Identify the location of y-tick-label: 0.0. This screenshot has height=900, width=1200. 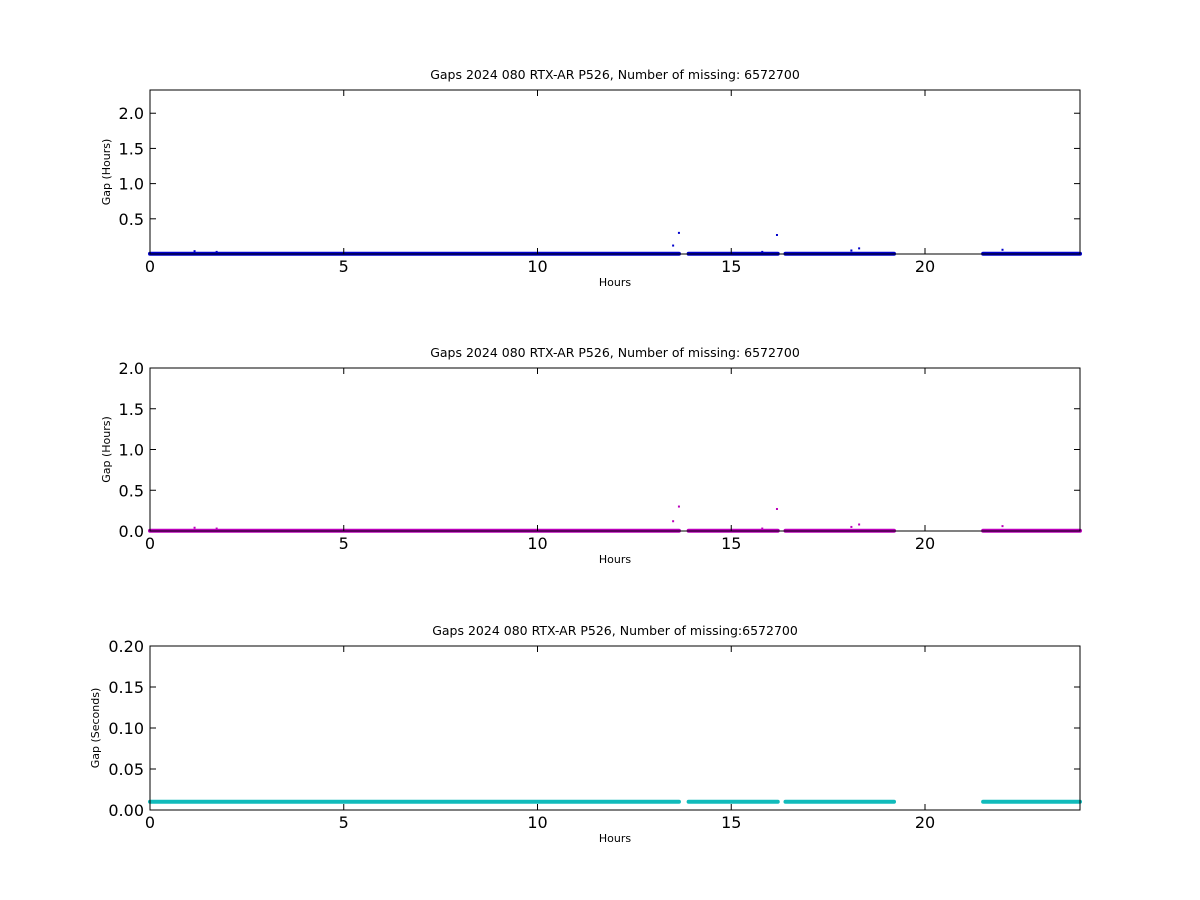
(131, 531).